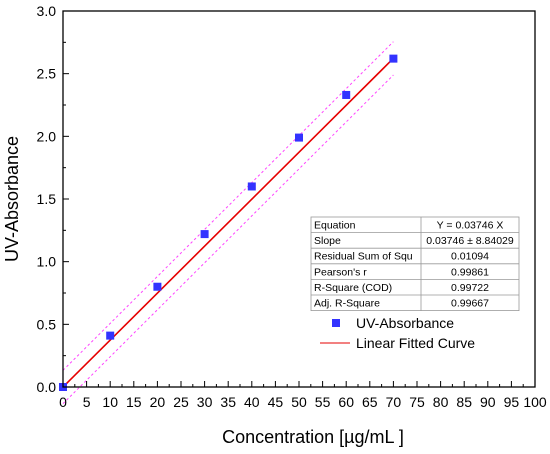 The height and width of the screenshot is (454, 550). What do you see at coordinates (110, 402) in the screenshot?
I see `x-tick-label: 10` at bounding box center [110, 402].